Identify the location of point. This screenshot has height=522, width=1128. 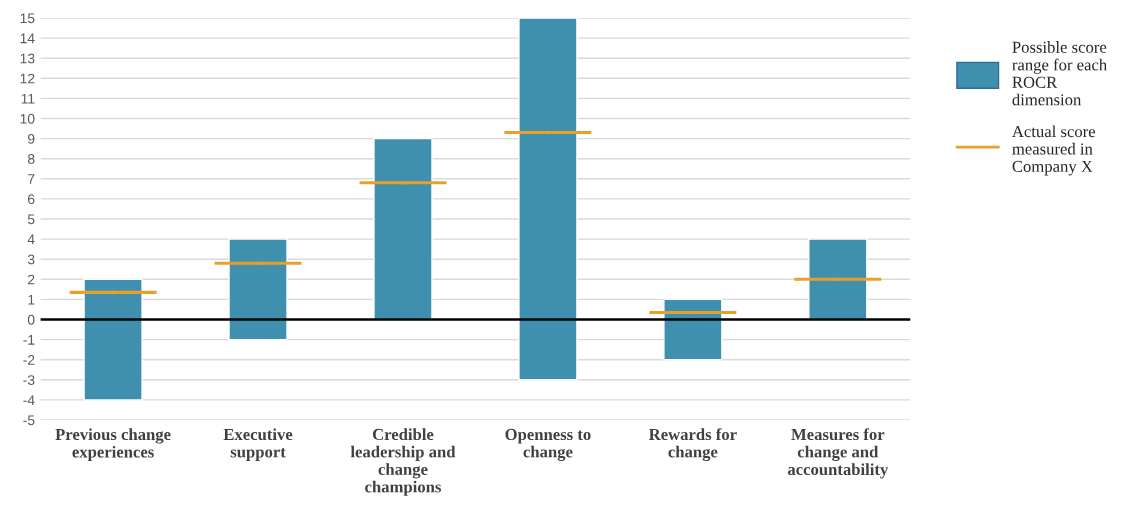
(837, 279).